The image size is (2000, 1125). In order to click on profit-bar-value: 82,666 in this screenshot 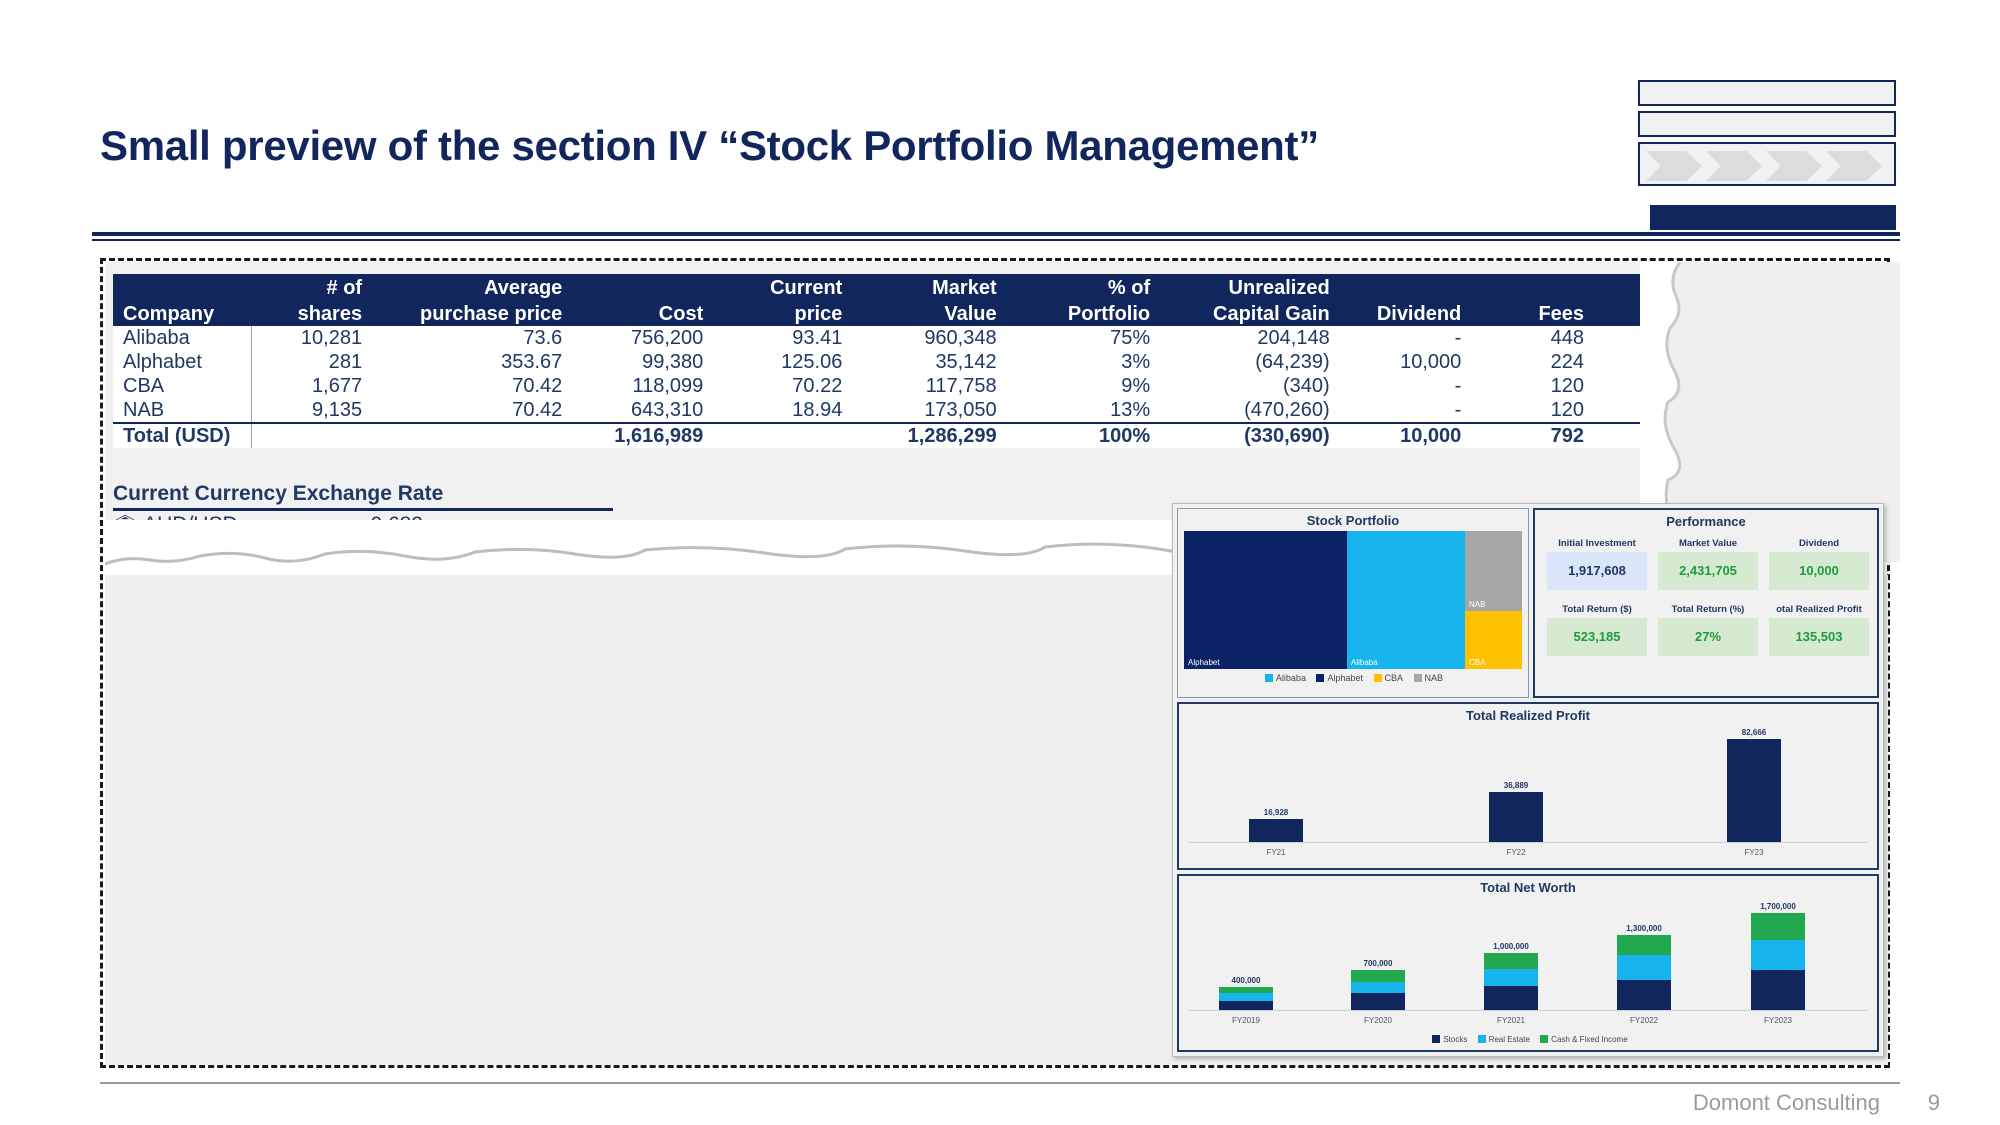, I will do `click(1754, 732)`.